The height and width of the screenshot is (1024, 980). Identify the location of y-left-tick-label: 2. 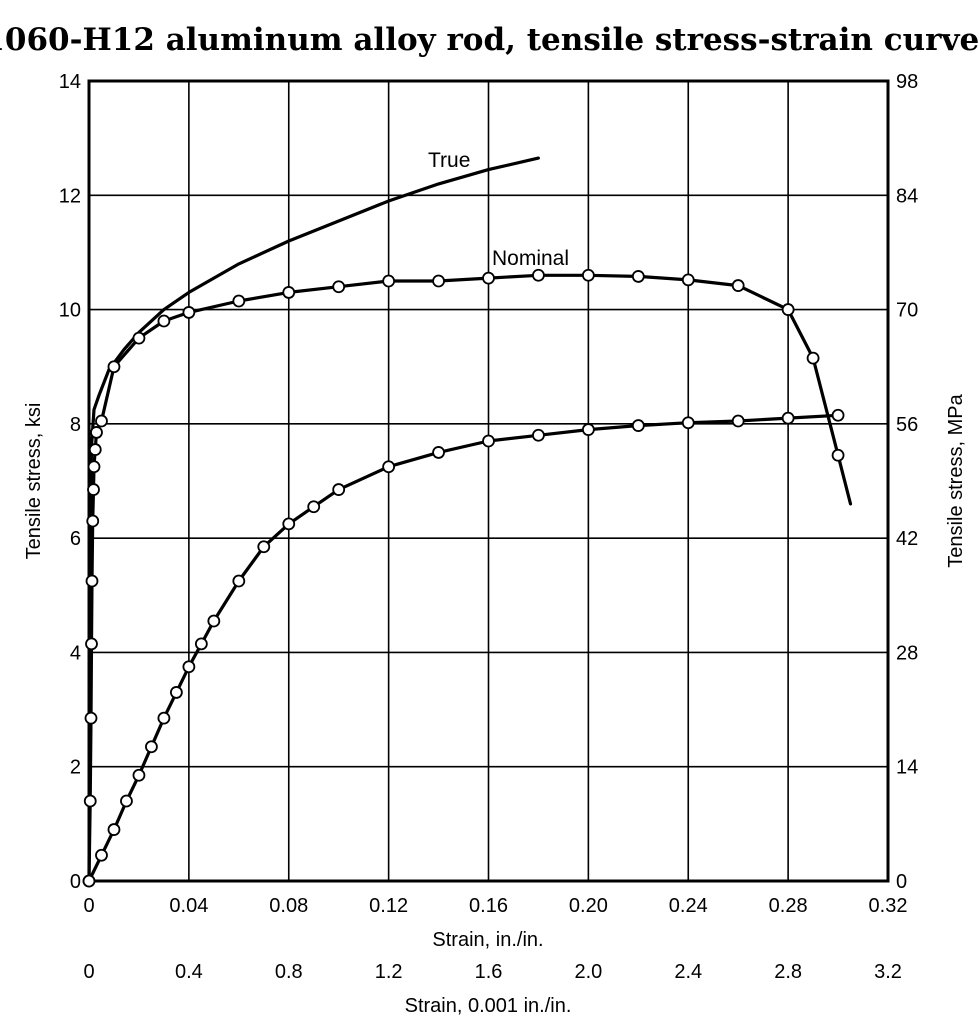
(75, 768).